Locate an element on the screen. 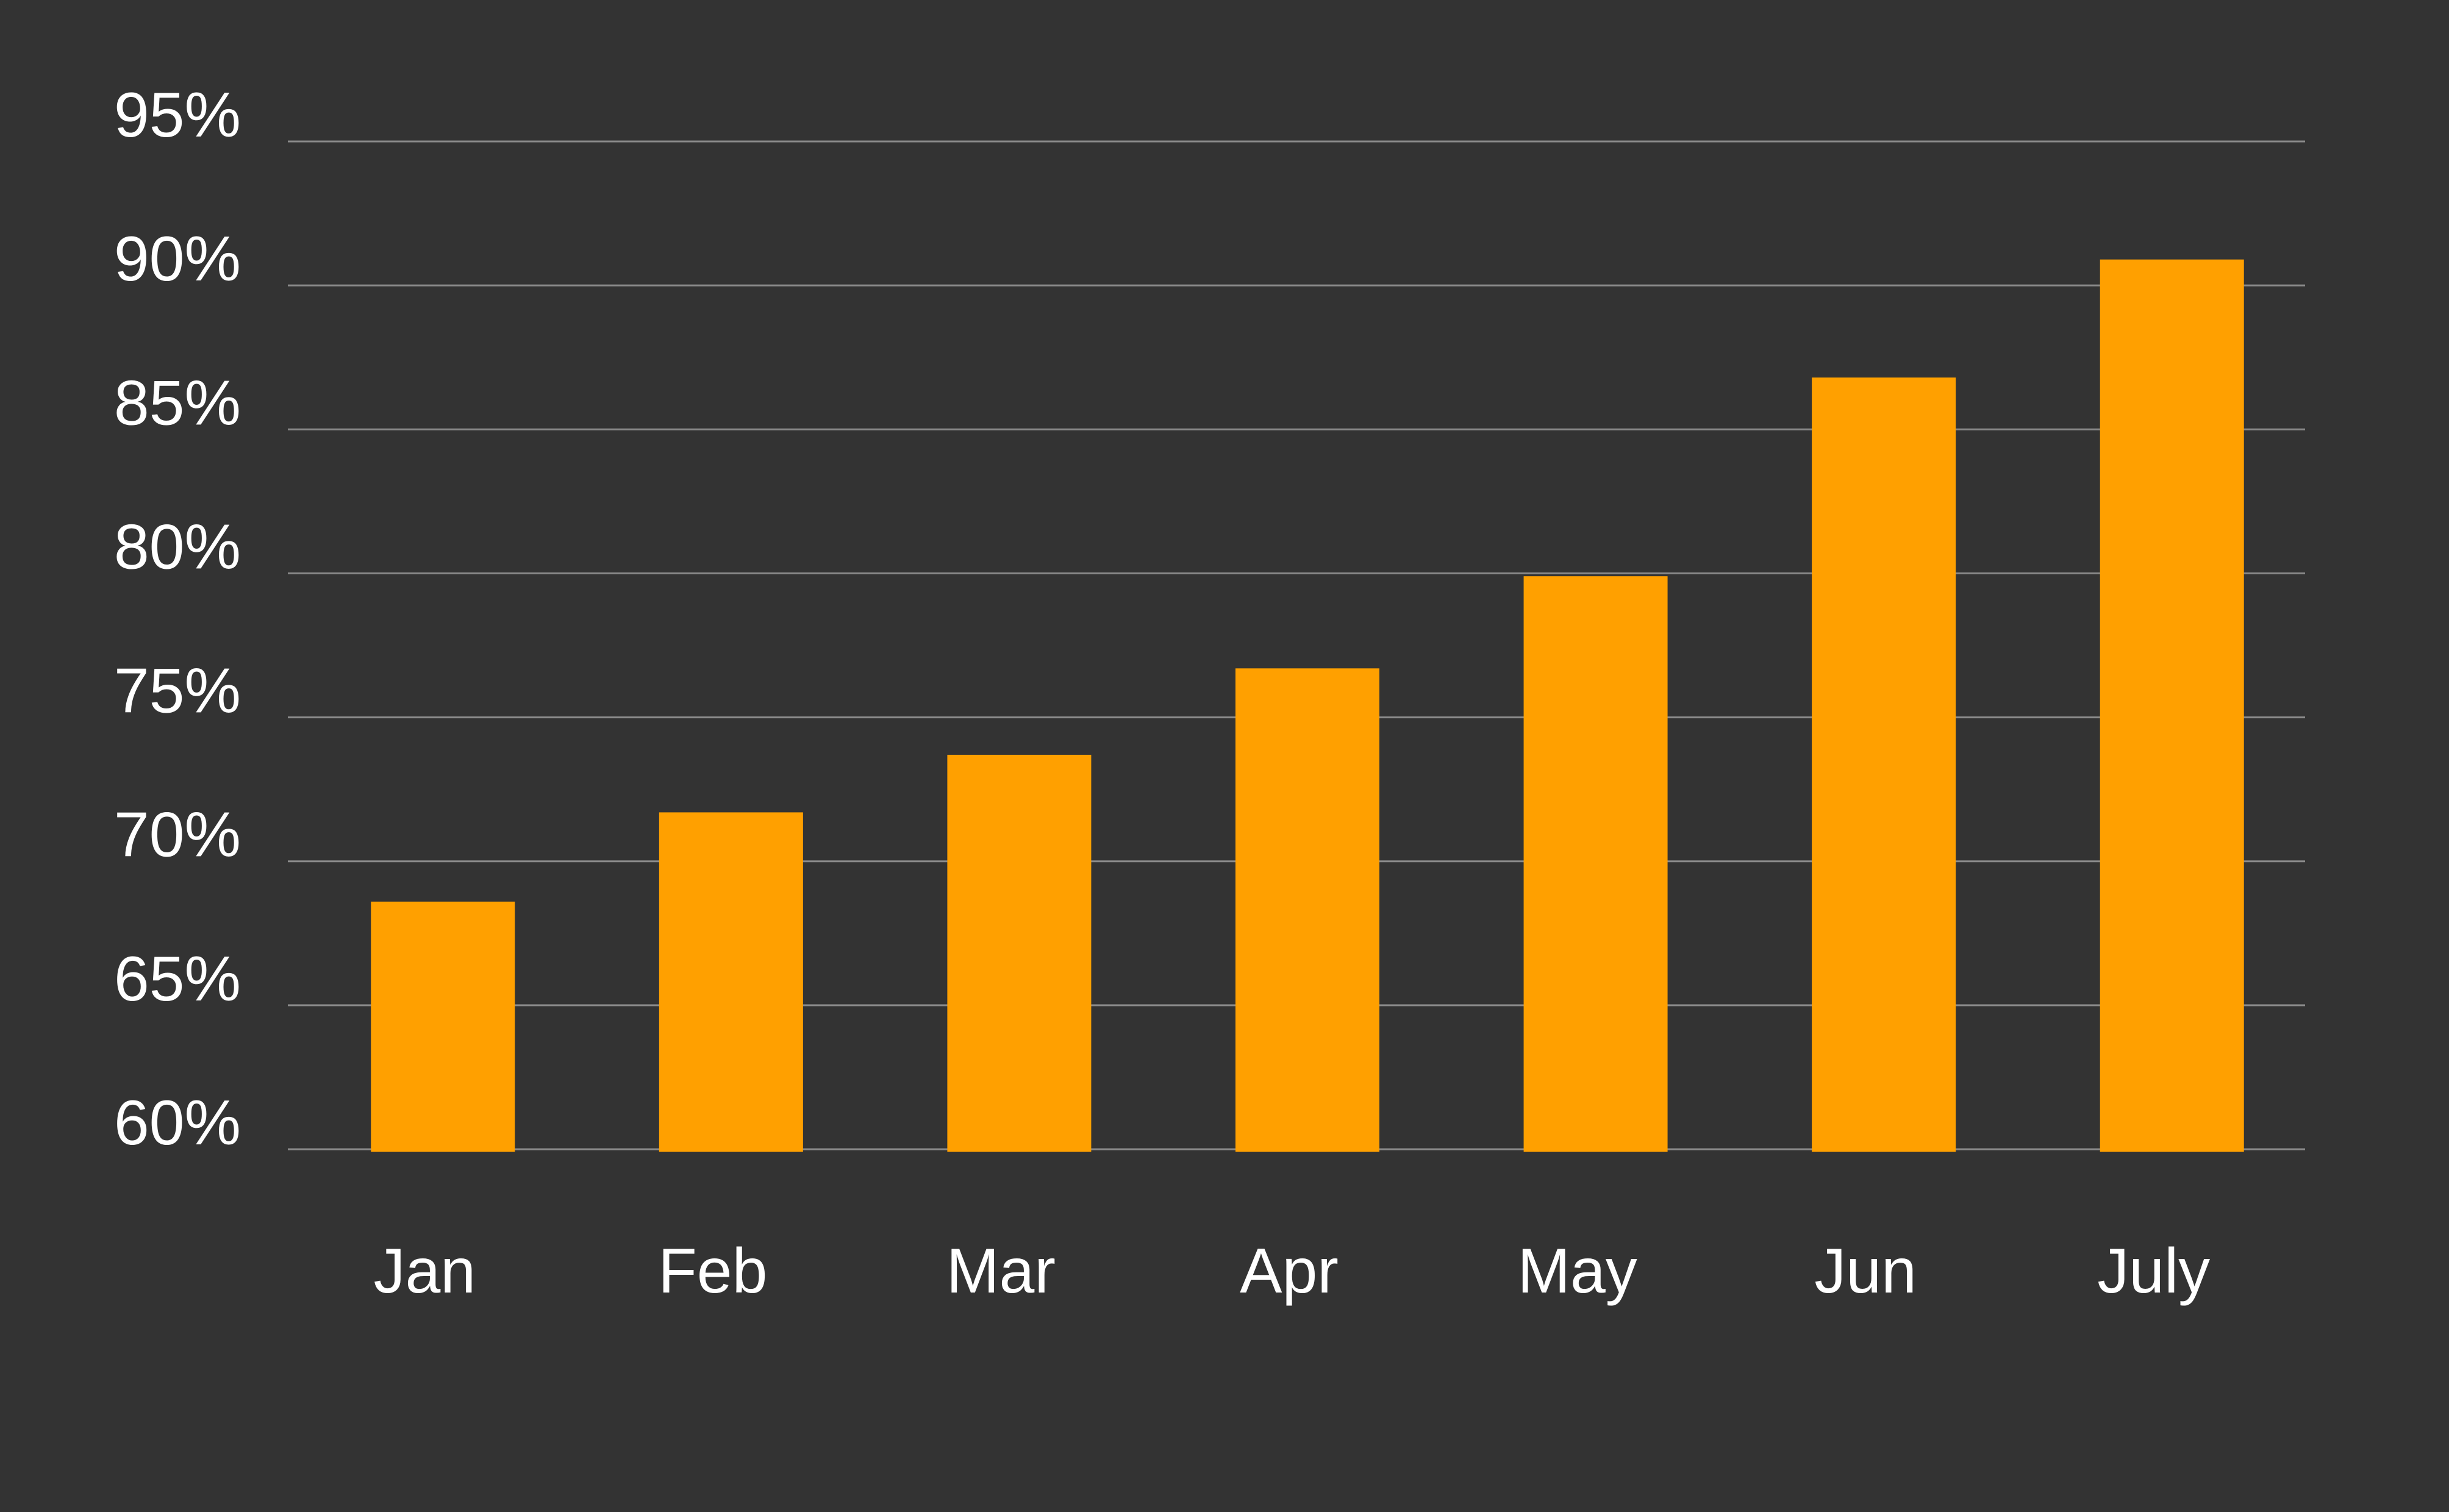 The height and width of the screenshot is (1512, 2449). y-tick-label: 85% is located at coordinates (177, 403).